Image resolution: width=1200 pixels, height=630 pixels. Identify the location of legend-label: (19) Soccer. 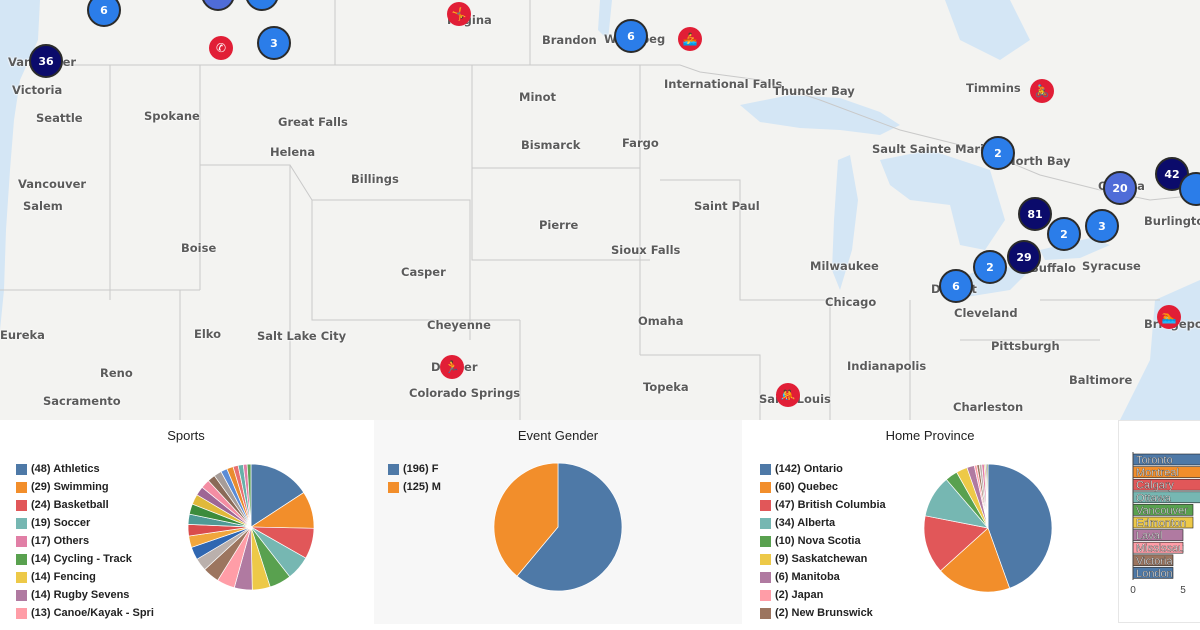
(61, 523).